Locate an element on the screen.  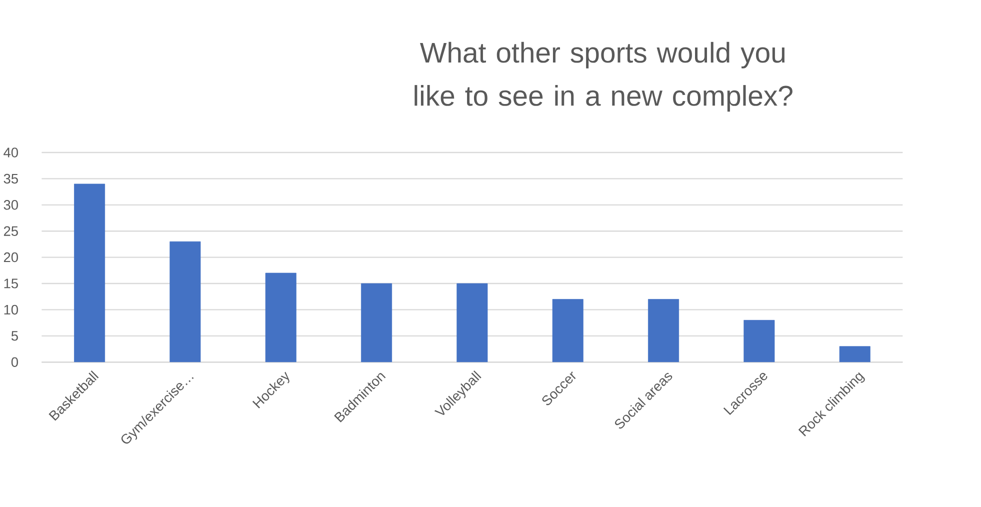
y-tick-label: 40 is located at coordinates (11, 153).